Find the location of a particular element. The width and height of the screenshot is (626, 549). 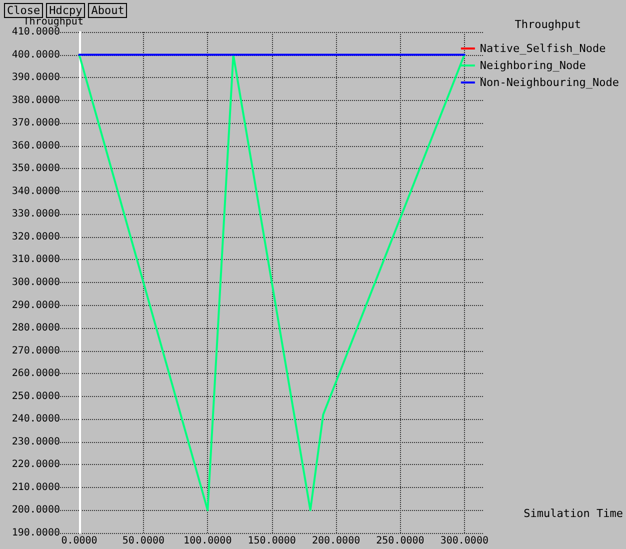

y-tick-label: 390.0000 is located at coordinates (36, 78).